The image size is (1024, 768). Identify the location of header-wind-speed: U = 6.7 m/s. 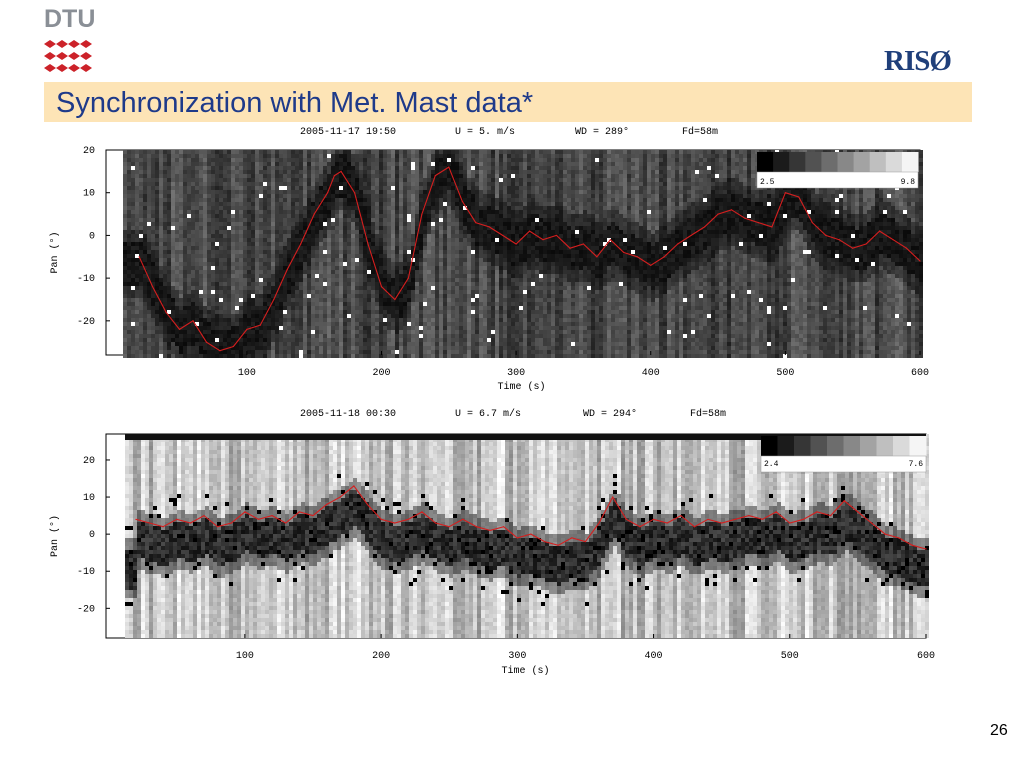
(488, 414).